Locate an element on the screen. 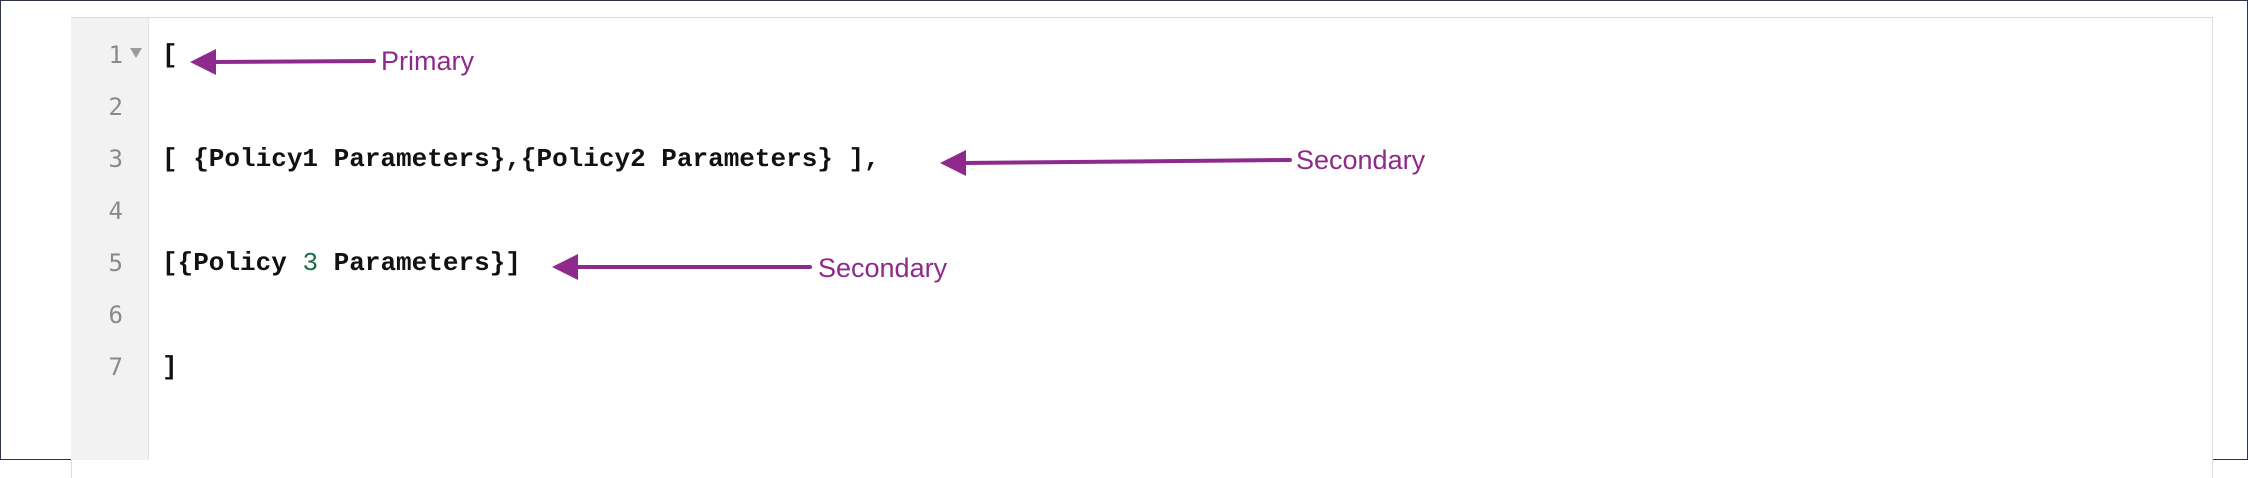 This screenshot has height=478, width=2248. line-number-5: 5 is located at coordinates (115, 263).